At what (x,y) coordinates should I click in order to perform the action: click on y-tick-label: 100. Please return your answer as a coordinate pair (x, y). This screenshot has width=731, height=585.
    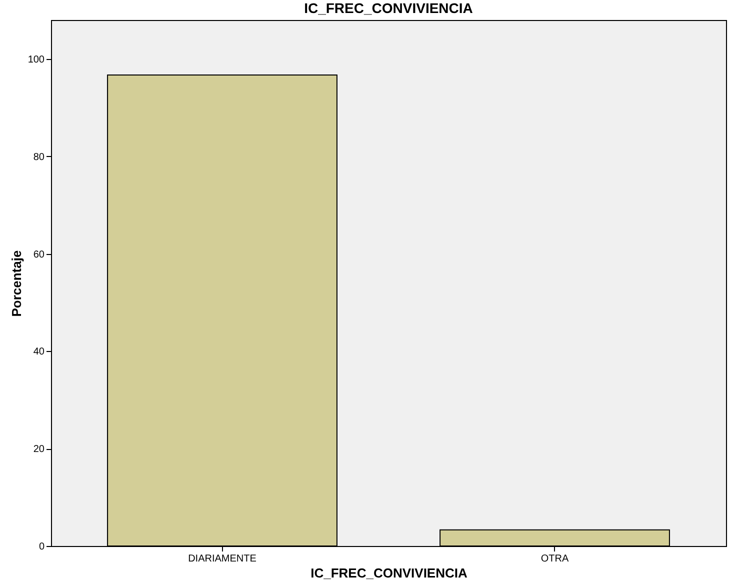
    Looking at the image, I should click on (36, 60).